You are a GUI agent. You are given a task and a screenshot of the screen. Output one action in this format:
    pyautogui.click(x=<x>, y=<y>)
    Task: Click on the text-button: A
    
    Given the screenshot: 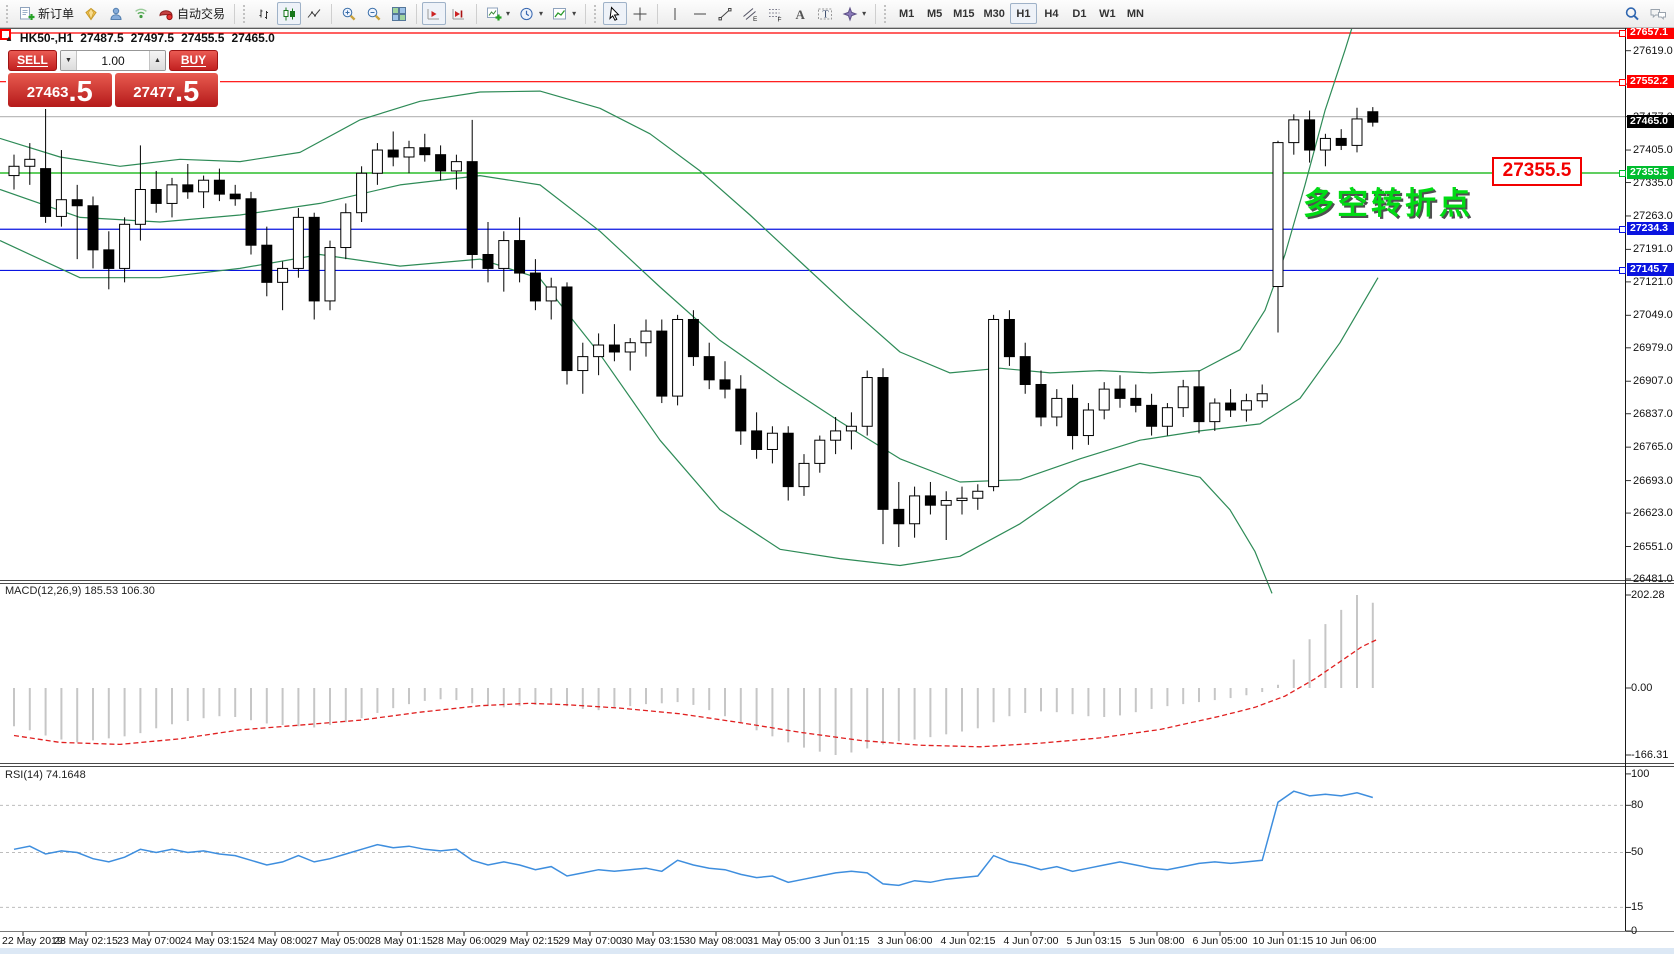 What is the action you would take?
    pyautogui.click(x=800, y=13)
    